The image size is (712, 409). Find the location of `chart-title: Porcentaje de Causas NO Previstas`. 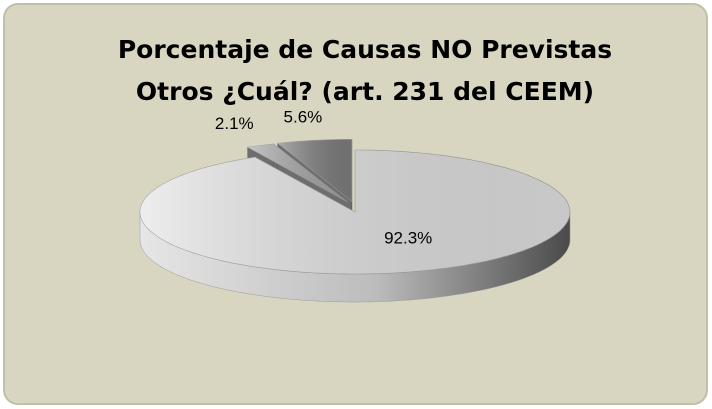

chart-title: Porcentaje de Causas NO Previstas is located at coordinates (365, 49).